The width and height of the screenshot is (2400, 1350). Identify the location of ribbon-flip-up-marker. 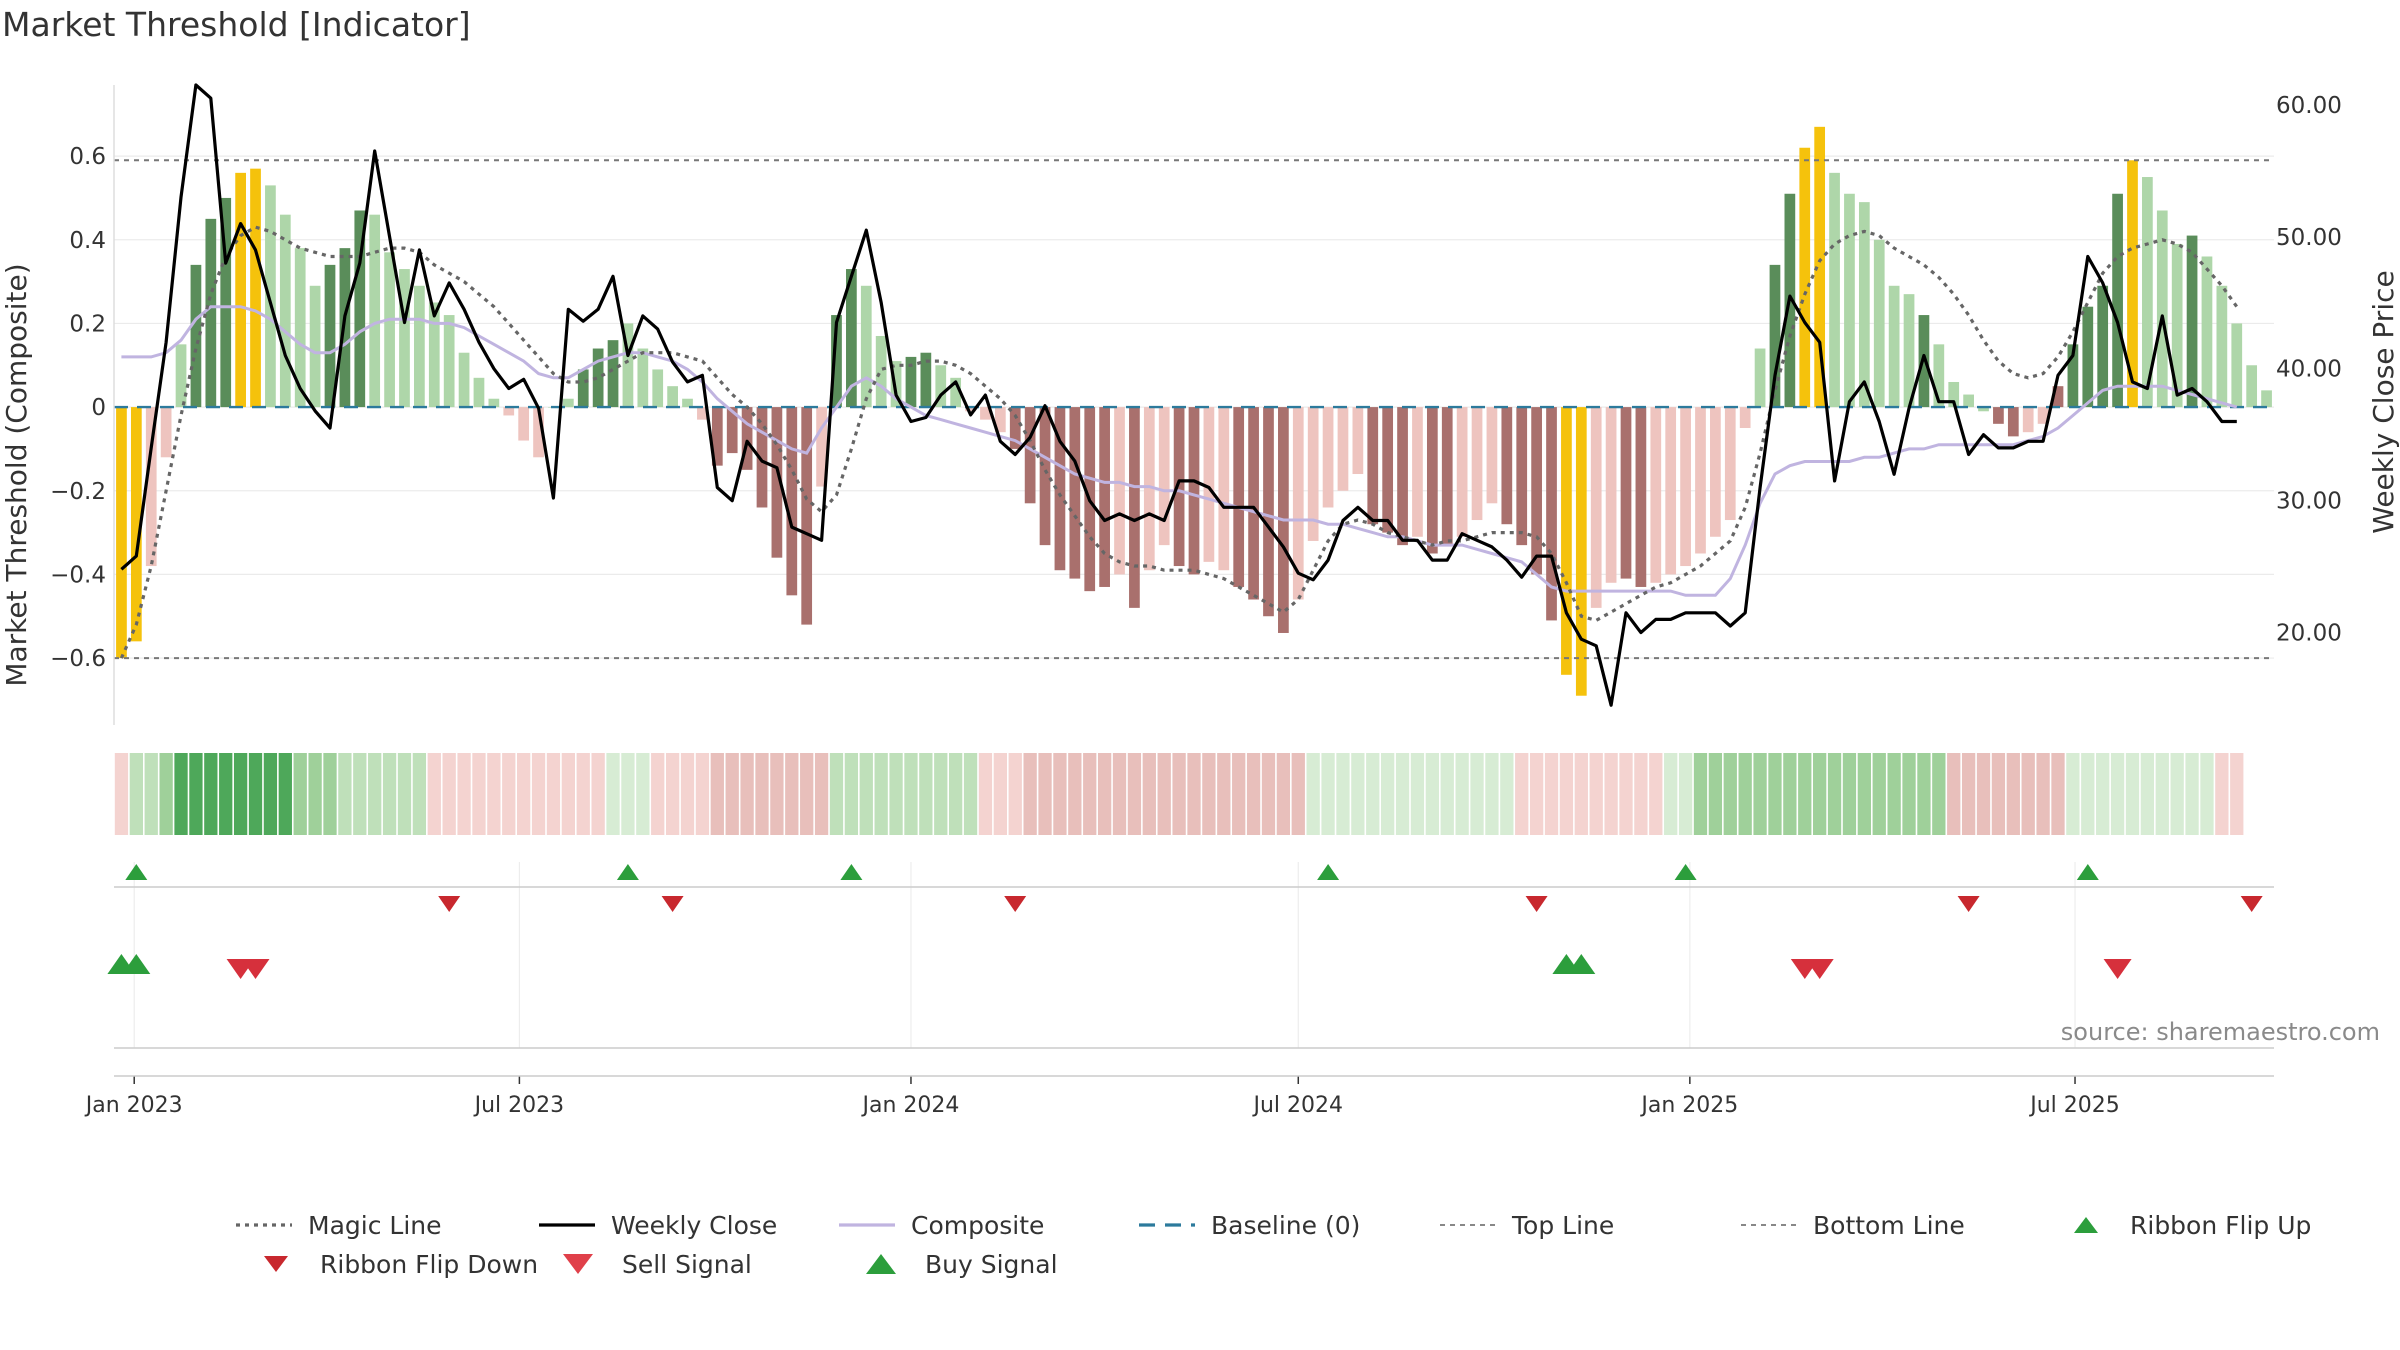
(627, 872).